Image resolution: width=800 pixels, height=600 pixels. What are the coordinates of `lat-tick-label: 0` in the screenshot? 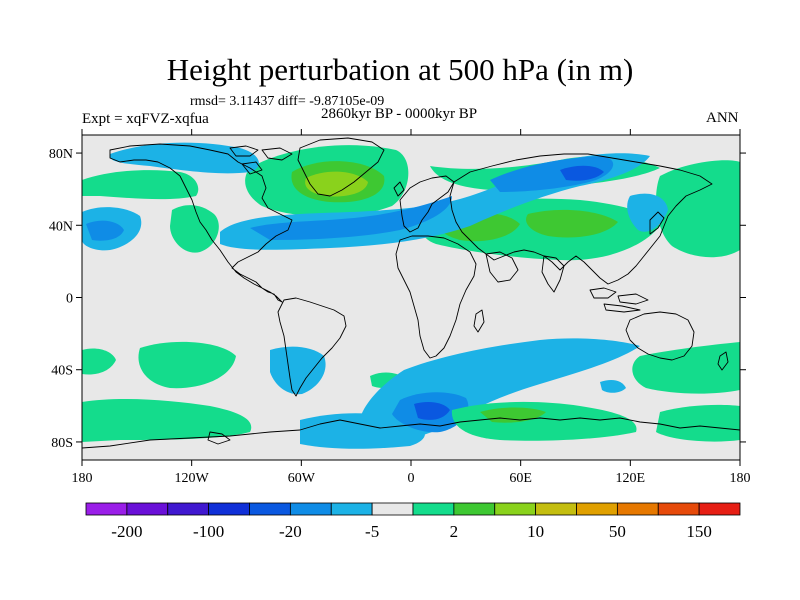 It's located at (69, 299).